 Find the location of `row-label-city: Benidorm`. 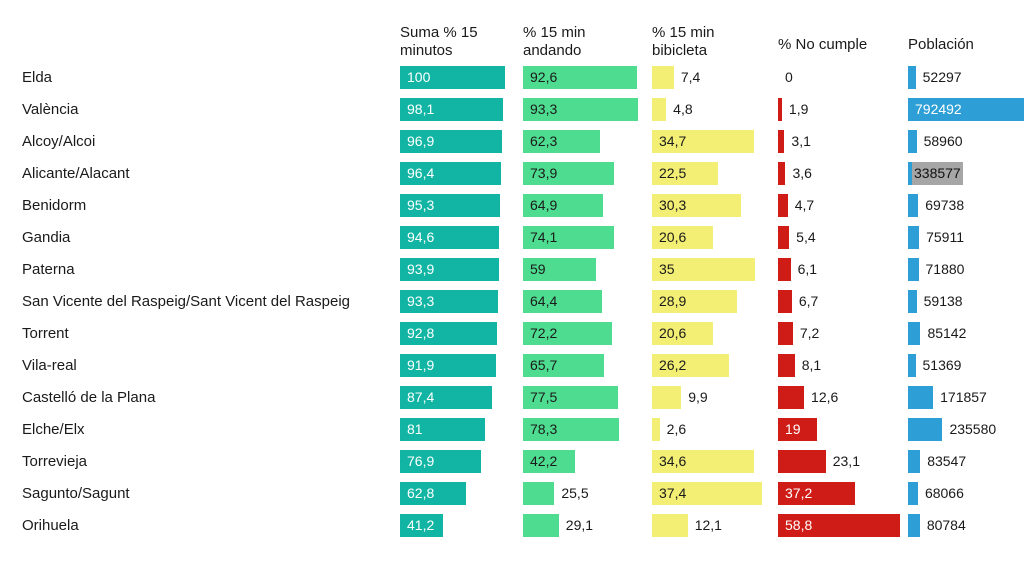

row-label-city: Benidorm is located at coordinates (54, 205).